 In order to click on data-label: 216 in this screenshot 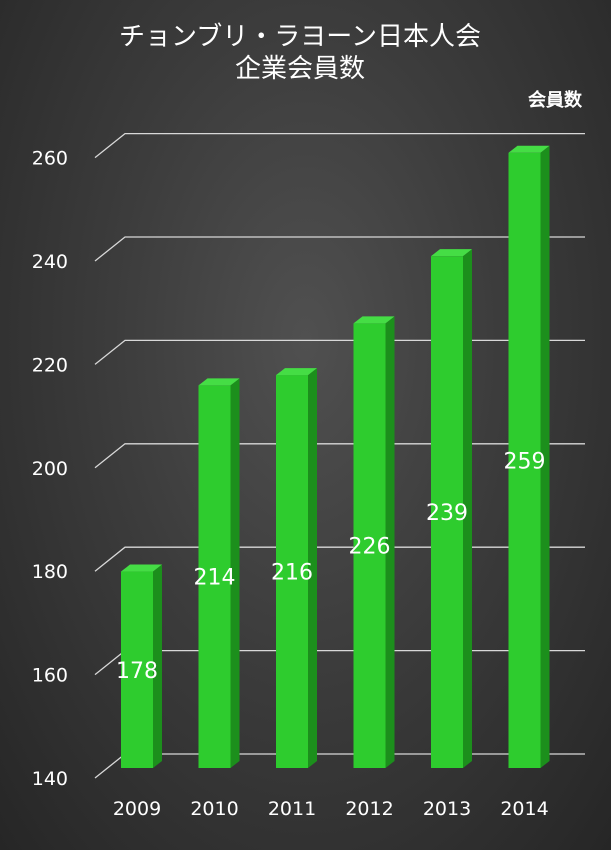, I will do `click(292, 573)`.